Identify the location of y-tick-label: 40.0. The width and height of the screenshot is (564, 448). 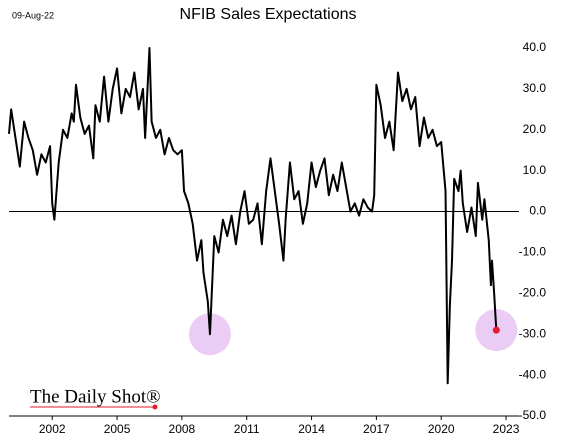
(535, 47).